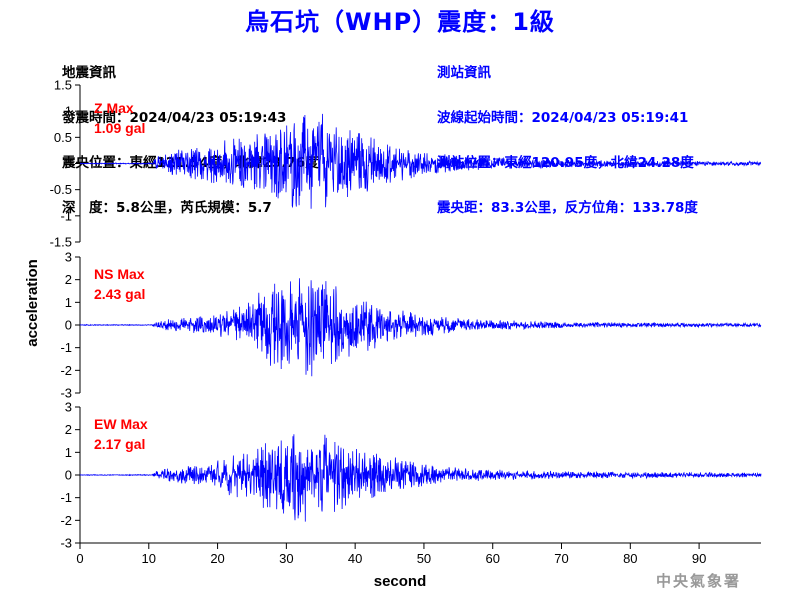  What do you see at coordinates (567, 208) in the screenshot?
I see `epicentral-distance: 震央距：83.3公里，反方位角：133.78度` at bounding box center [567, 208].